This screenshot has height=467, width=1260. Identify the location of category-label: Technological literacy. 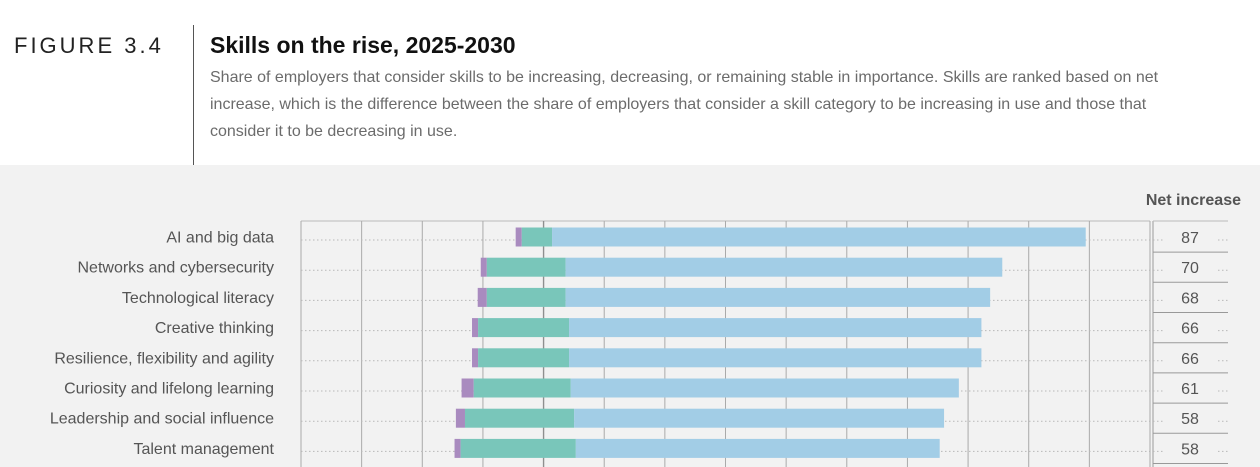
(198, 298).